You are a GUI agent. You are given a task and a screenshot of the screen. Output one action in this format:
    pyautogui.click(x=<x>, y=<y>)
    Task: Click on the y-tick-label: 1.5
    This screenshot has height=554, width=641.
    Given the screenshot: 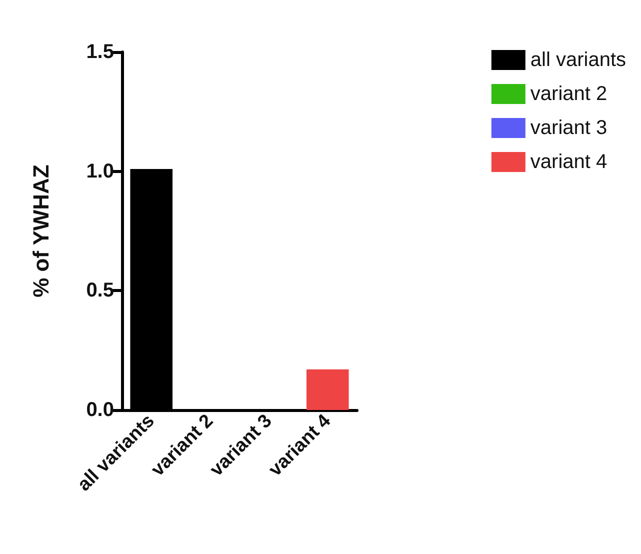 What is the action you would take?
    pyautogui.click(x=100, y=52)
    